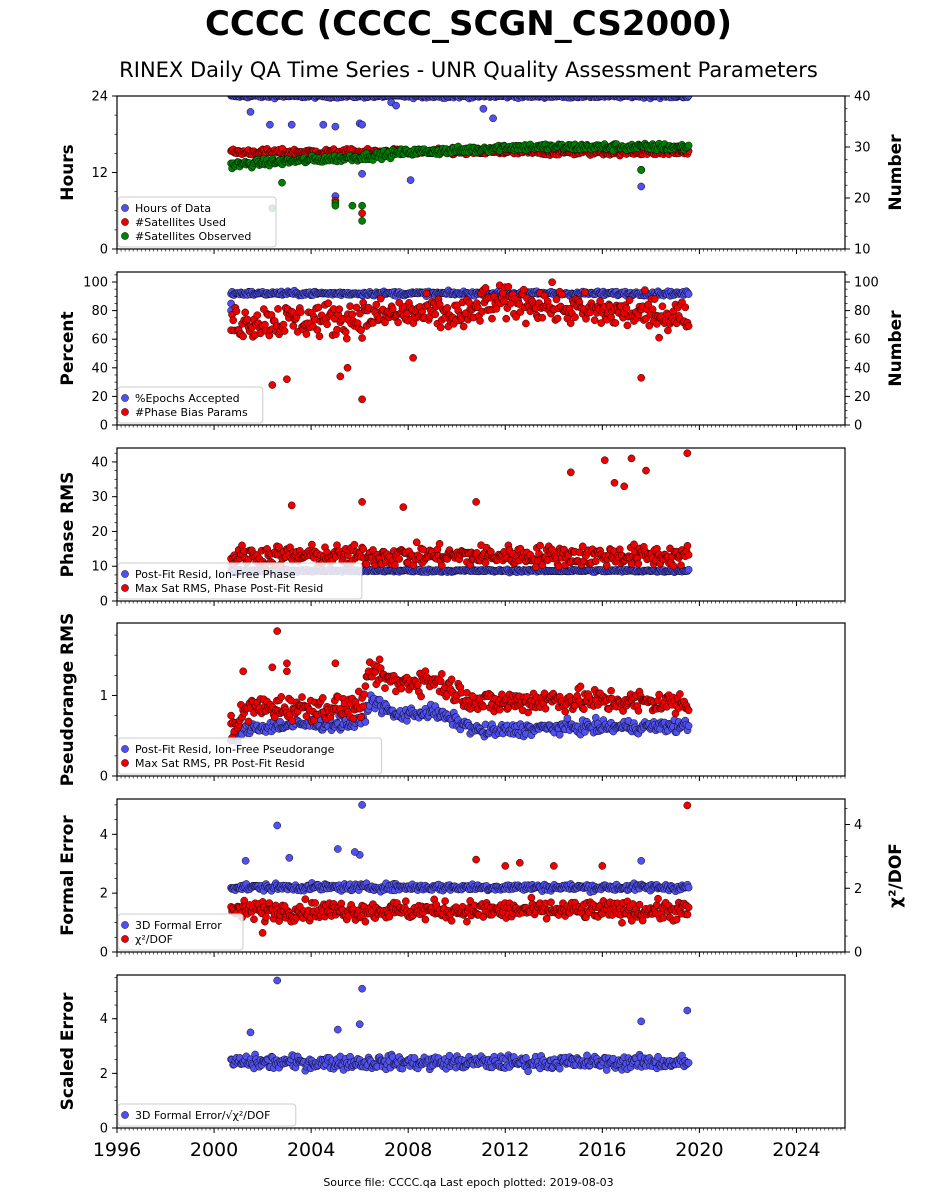 The height and width of the screenshot is (1200, 937). What do you see at coordinates (460, 341) in the screenshot?
I see `plot-area` at bounding box center [460, 341].